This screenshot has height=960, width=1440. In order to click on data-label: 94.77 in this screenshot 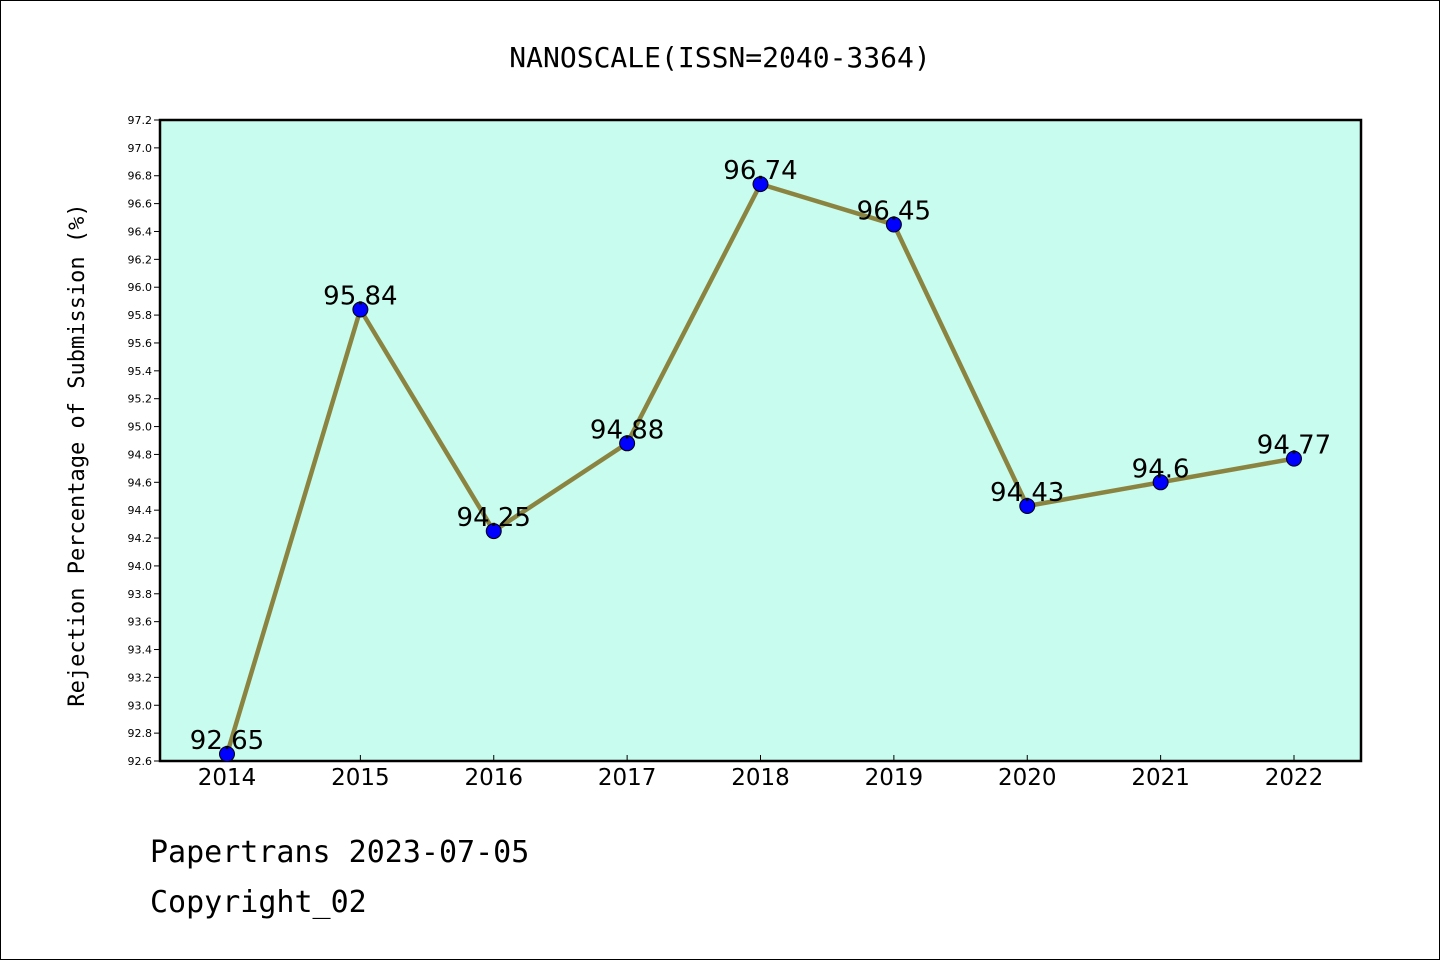, I will do `click(1294, 446)`.